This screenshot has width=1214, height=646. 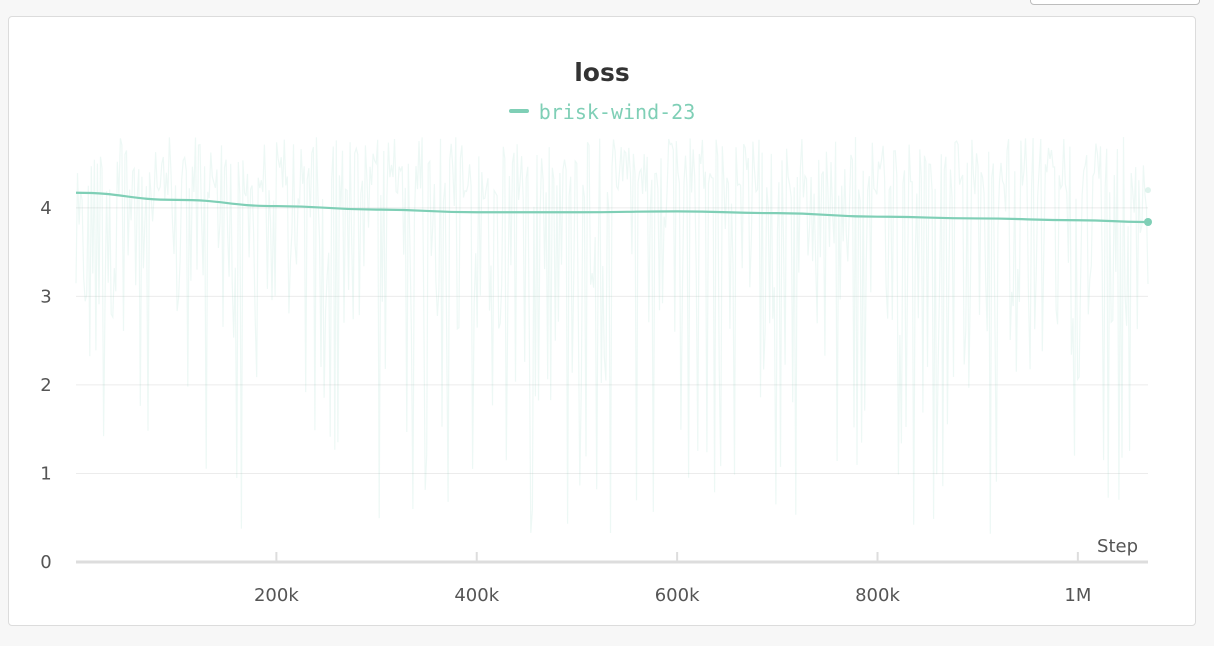 I want to click on raw-end-point, so click(x=1148, y=190).